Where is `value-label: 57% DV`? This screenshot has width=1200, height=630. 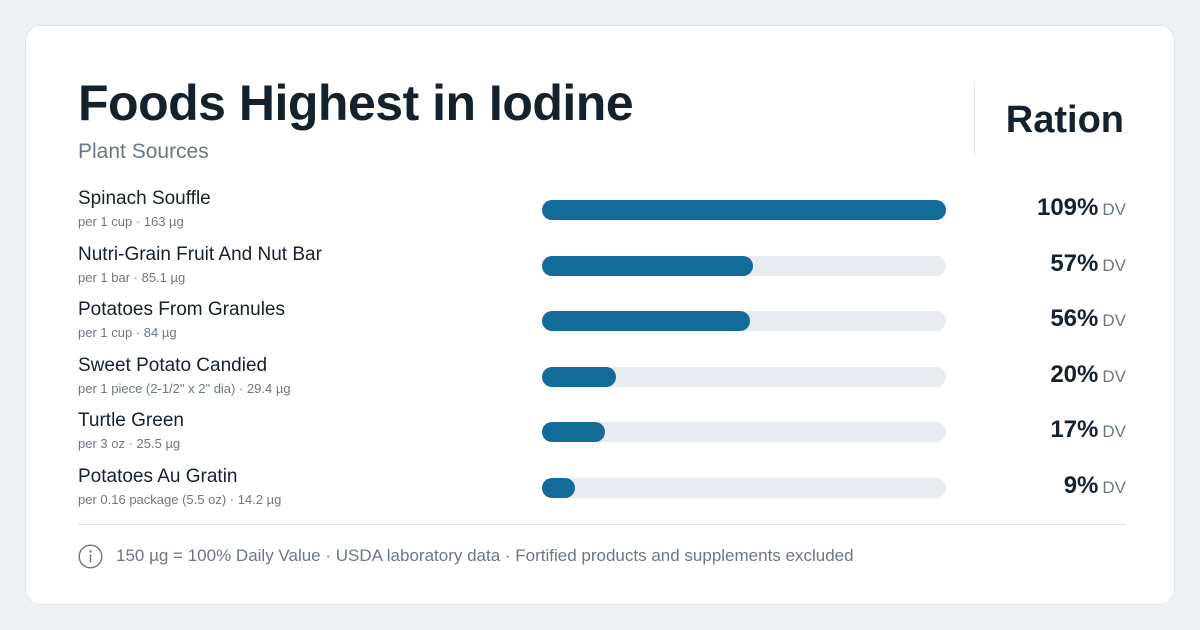
value-label: 57% DV is located at coordinates (1088, 264).